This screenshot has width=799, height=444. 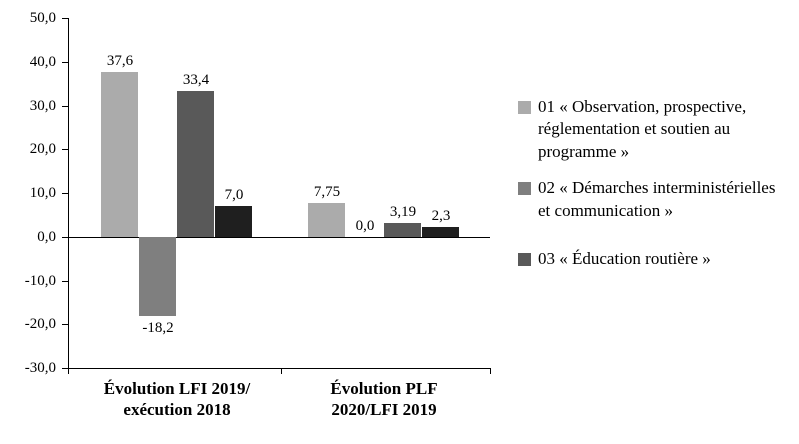 I want to click on legend-label-03: 03 « Éducation routière », so click(x=624, y=259).